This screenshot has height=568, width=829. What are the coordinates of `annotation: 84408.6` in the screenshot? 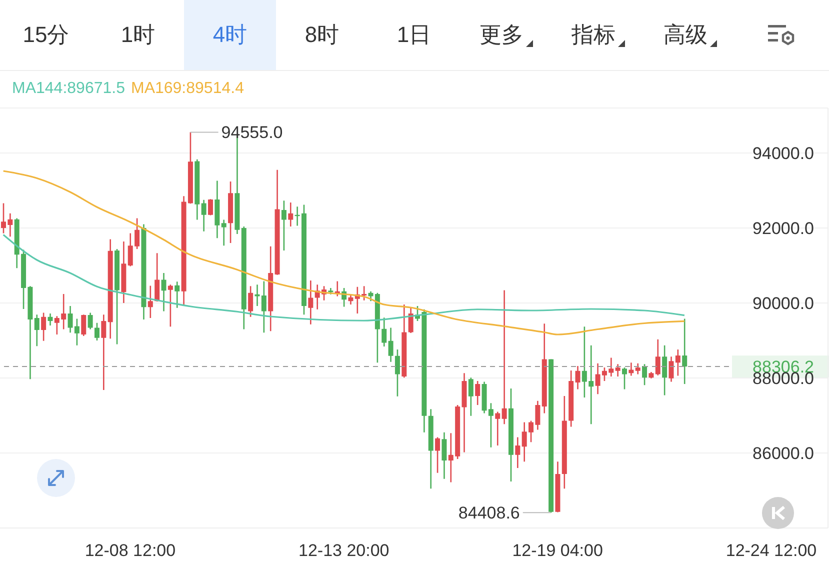 It's located at (489, 513).